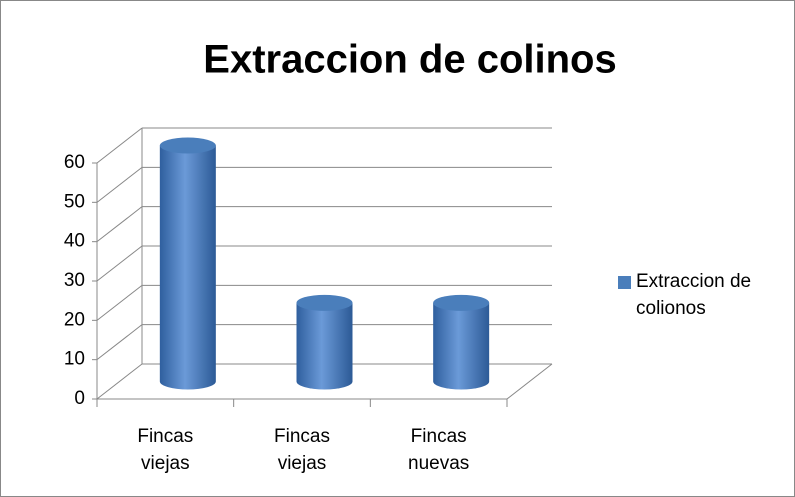  I want to click on y-tick-label: 40, so click(74, 241).